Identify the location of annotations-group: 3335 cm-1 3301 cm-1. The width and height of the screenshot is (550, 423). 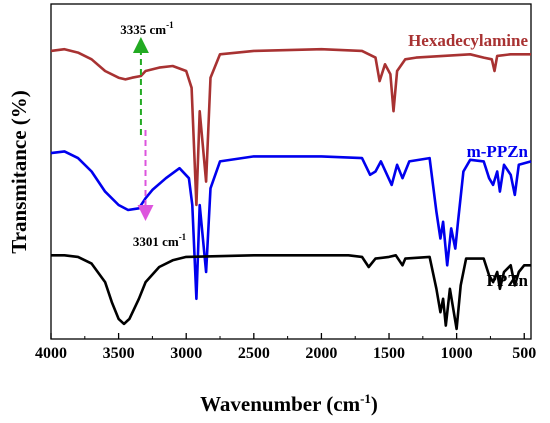
(153, 134).